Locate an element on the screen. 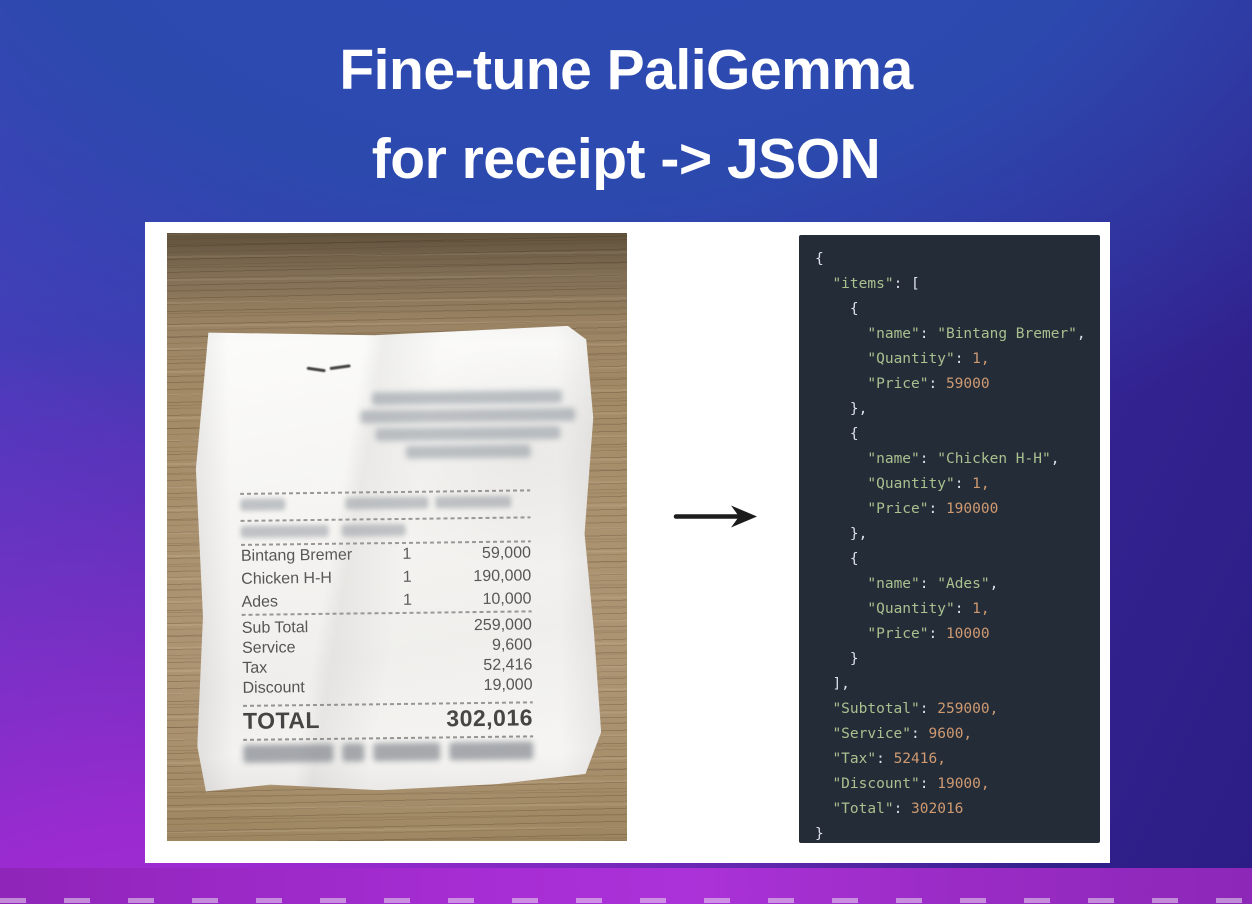  code-line: "items": [ is located at coordinates (876, 284).